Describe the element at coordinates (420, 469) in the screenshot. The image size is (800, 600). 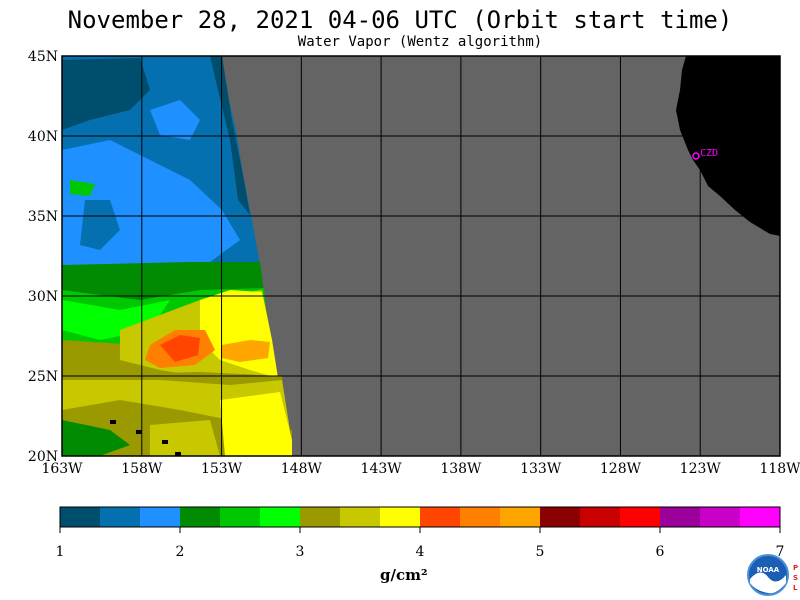
I see `longitude-labels: 163W 158W 153W 148W 143W 138W 133W 128W 123W 118W` at that location.